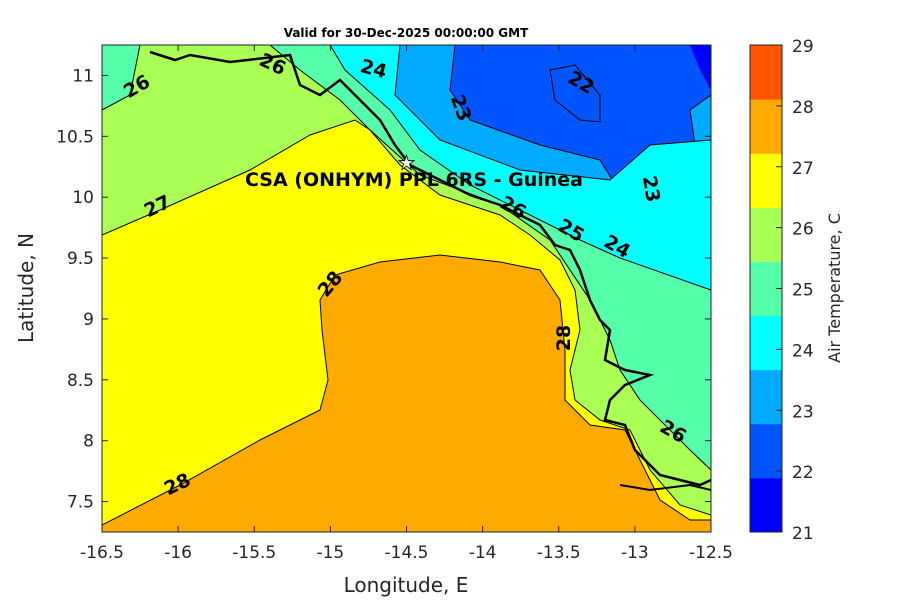  What do you see at coordinates (803, 230) in the screenshot?
I see `colorbar-tick-label: 26` at bounding box center [803, 230].